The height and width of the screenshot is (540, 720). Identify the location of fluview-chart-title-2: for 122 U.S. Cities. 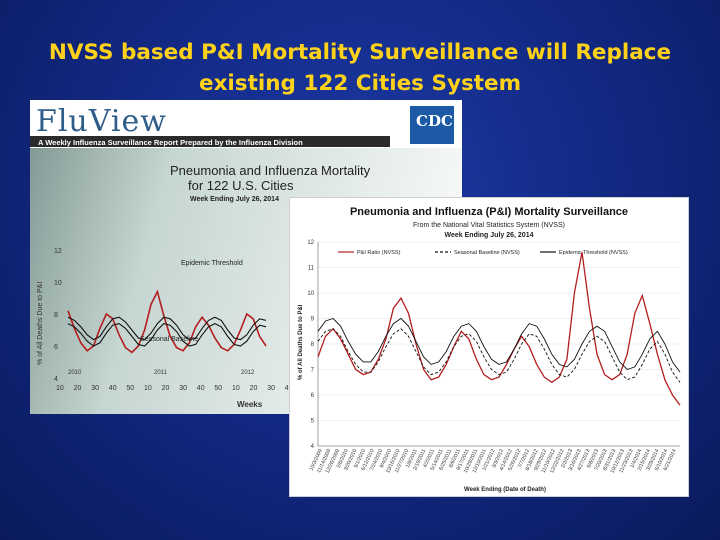
(241, 185).